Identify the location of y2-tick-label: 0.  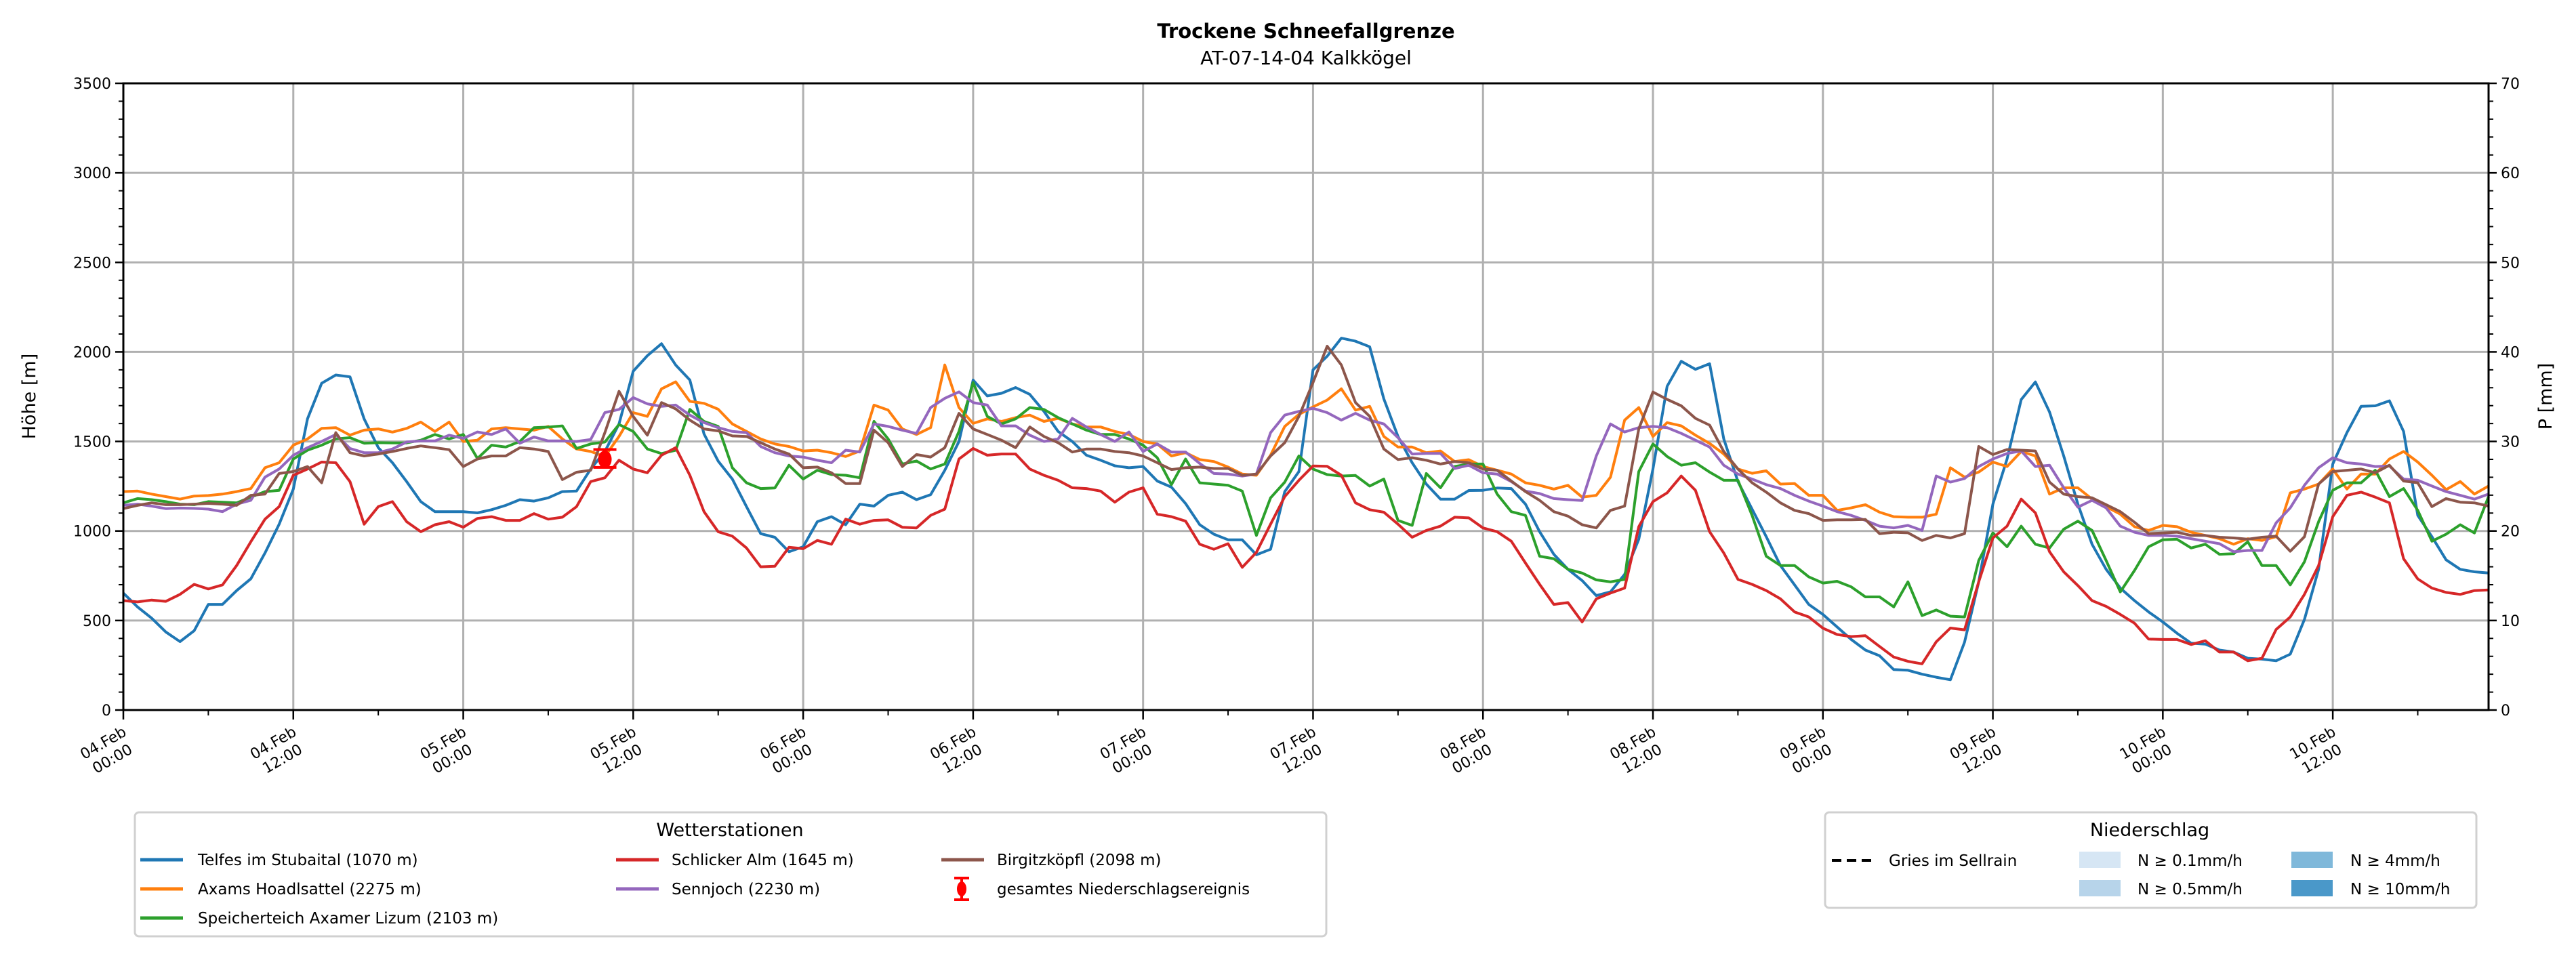
(2506, 711).